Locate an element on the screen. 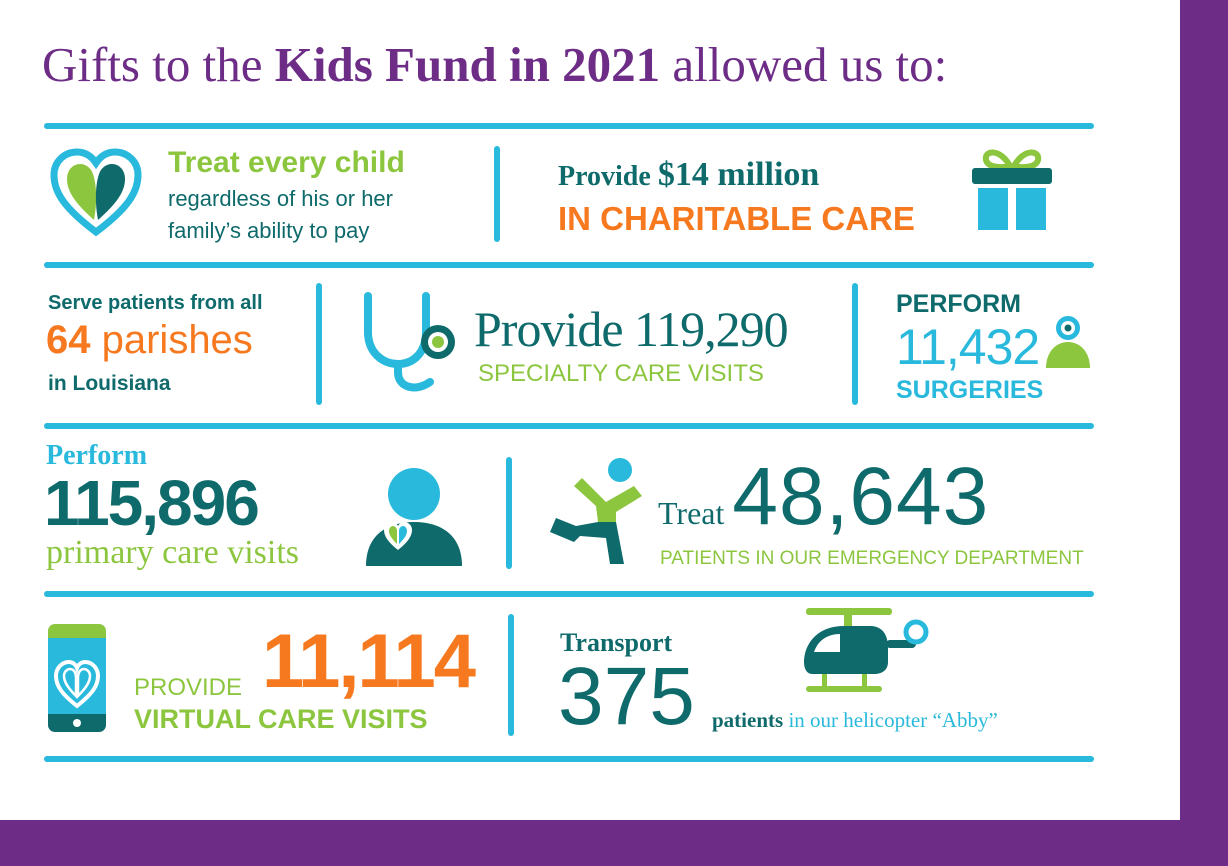 The image size is (1228, 866). emergency-headline: Treat 48,643 is located at coordinates (824, 496).